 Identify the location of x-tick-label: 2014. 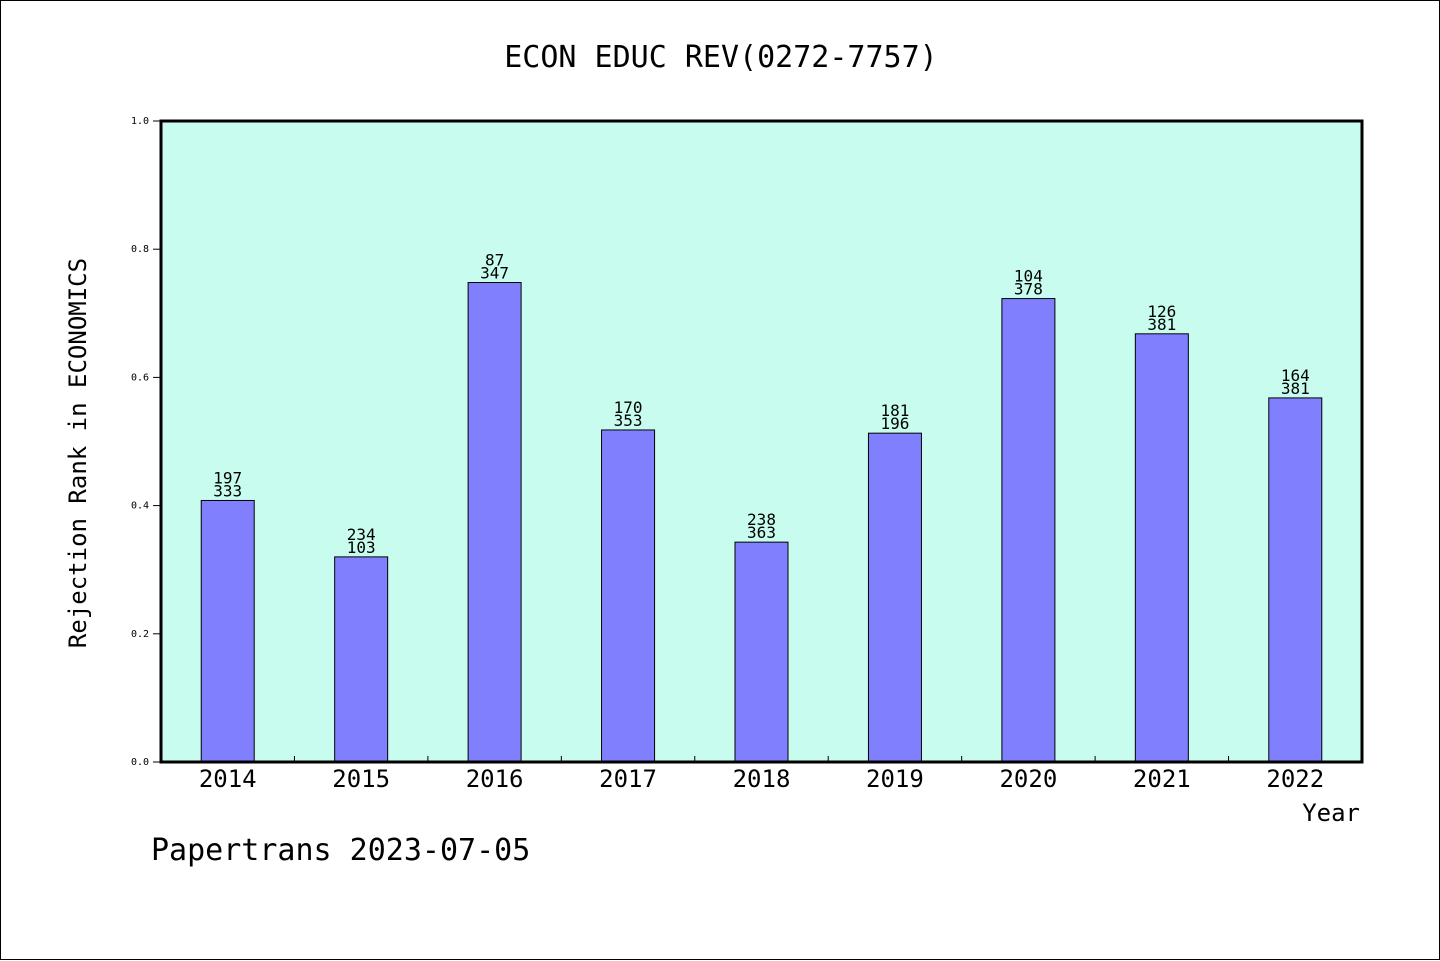
(228, 779).